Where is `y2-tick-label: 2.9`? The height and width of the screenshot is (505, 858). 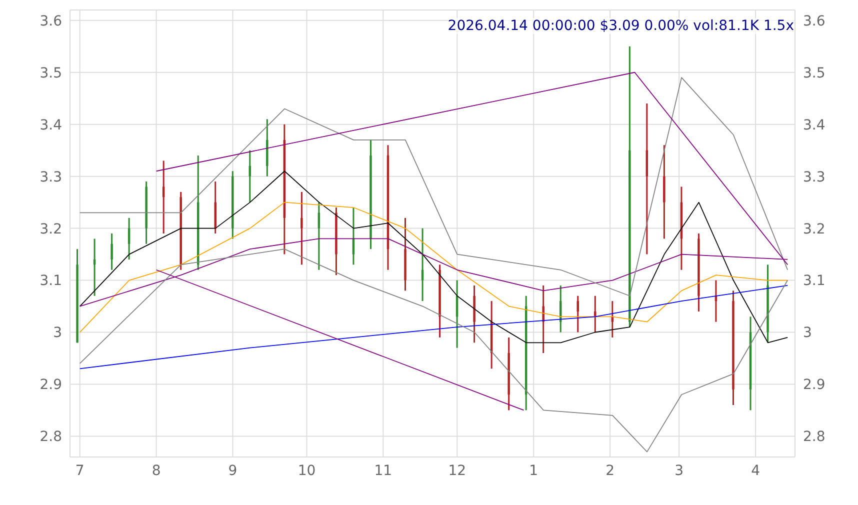 y2-tick-label: 2.9 is located at coordinates (814, 385).